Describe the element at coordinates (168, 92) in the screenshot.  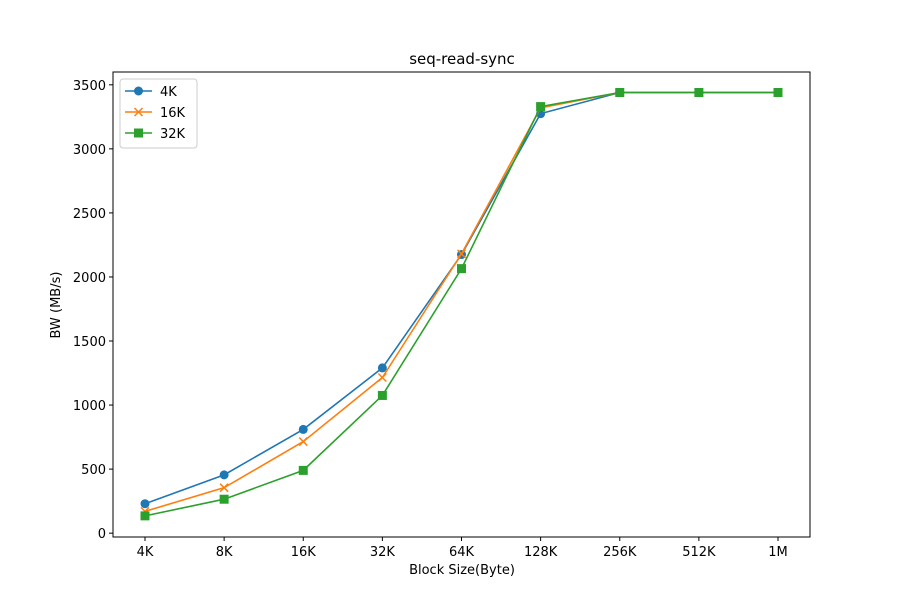
I see `legend-label: 4K` at that location.